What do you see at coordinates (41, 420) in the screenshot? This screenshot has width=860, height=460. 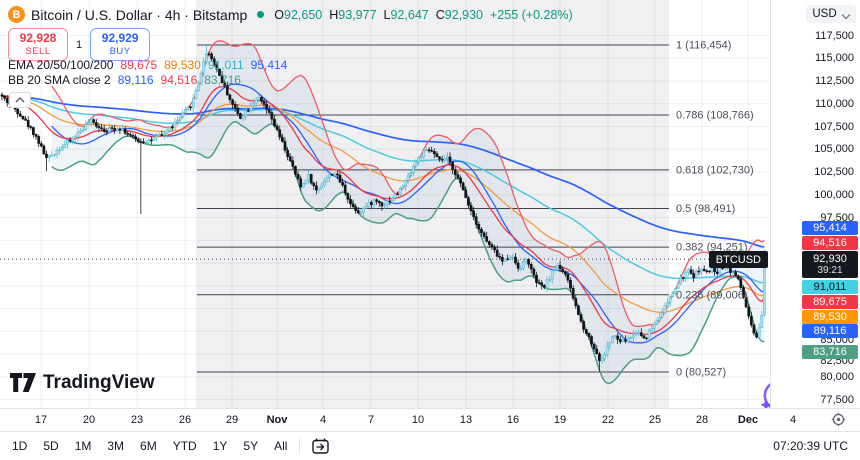 I see `time-tick-label: 17` at bounding box center [41, 420].